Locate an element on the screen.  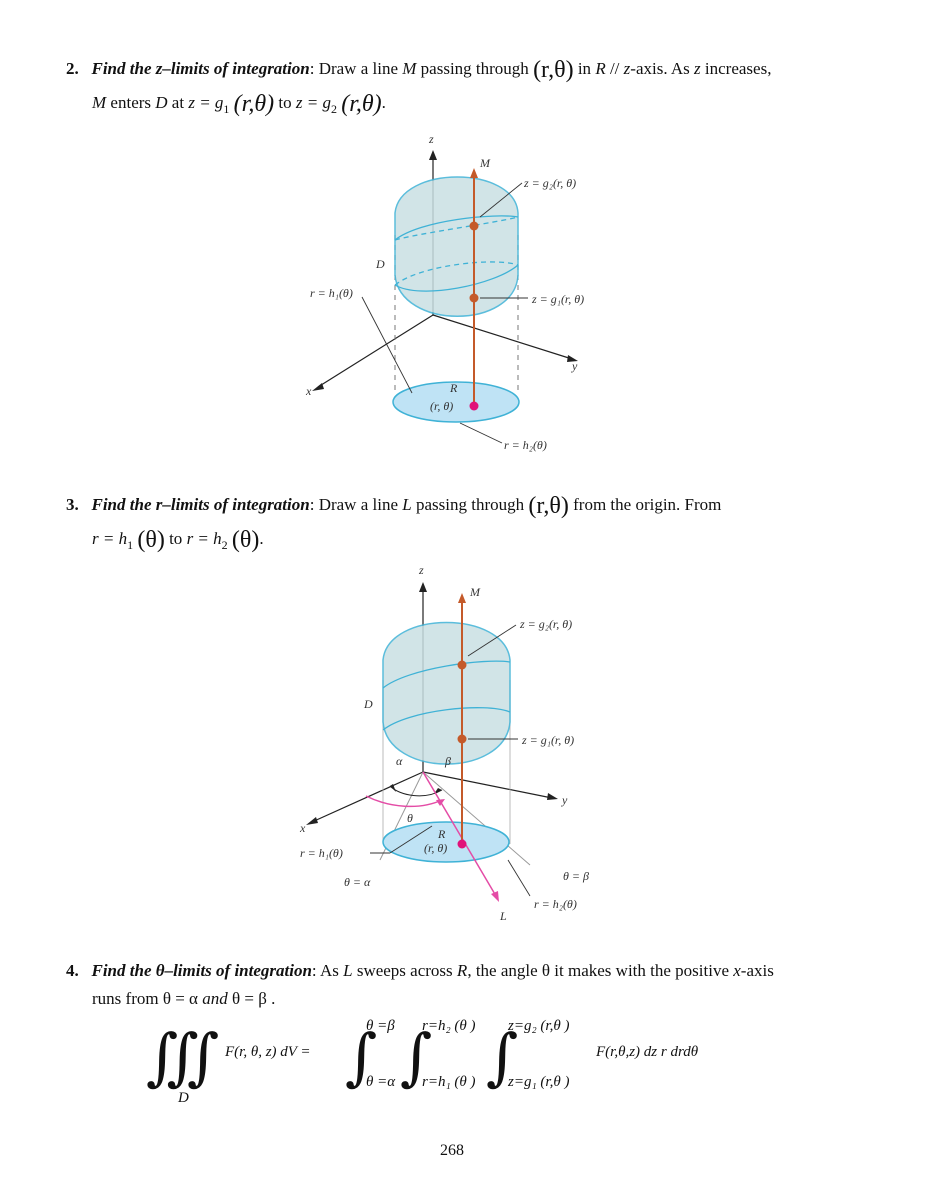
step-number: 2. is located at coordinates (72, 68).